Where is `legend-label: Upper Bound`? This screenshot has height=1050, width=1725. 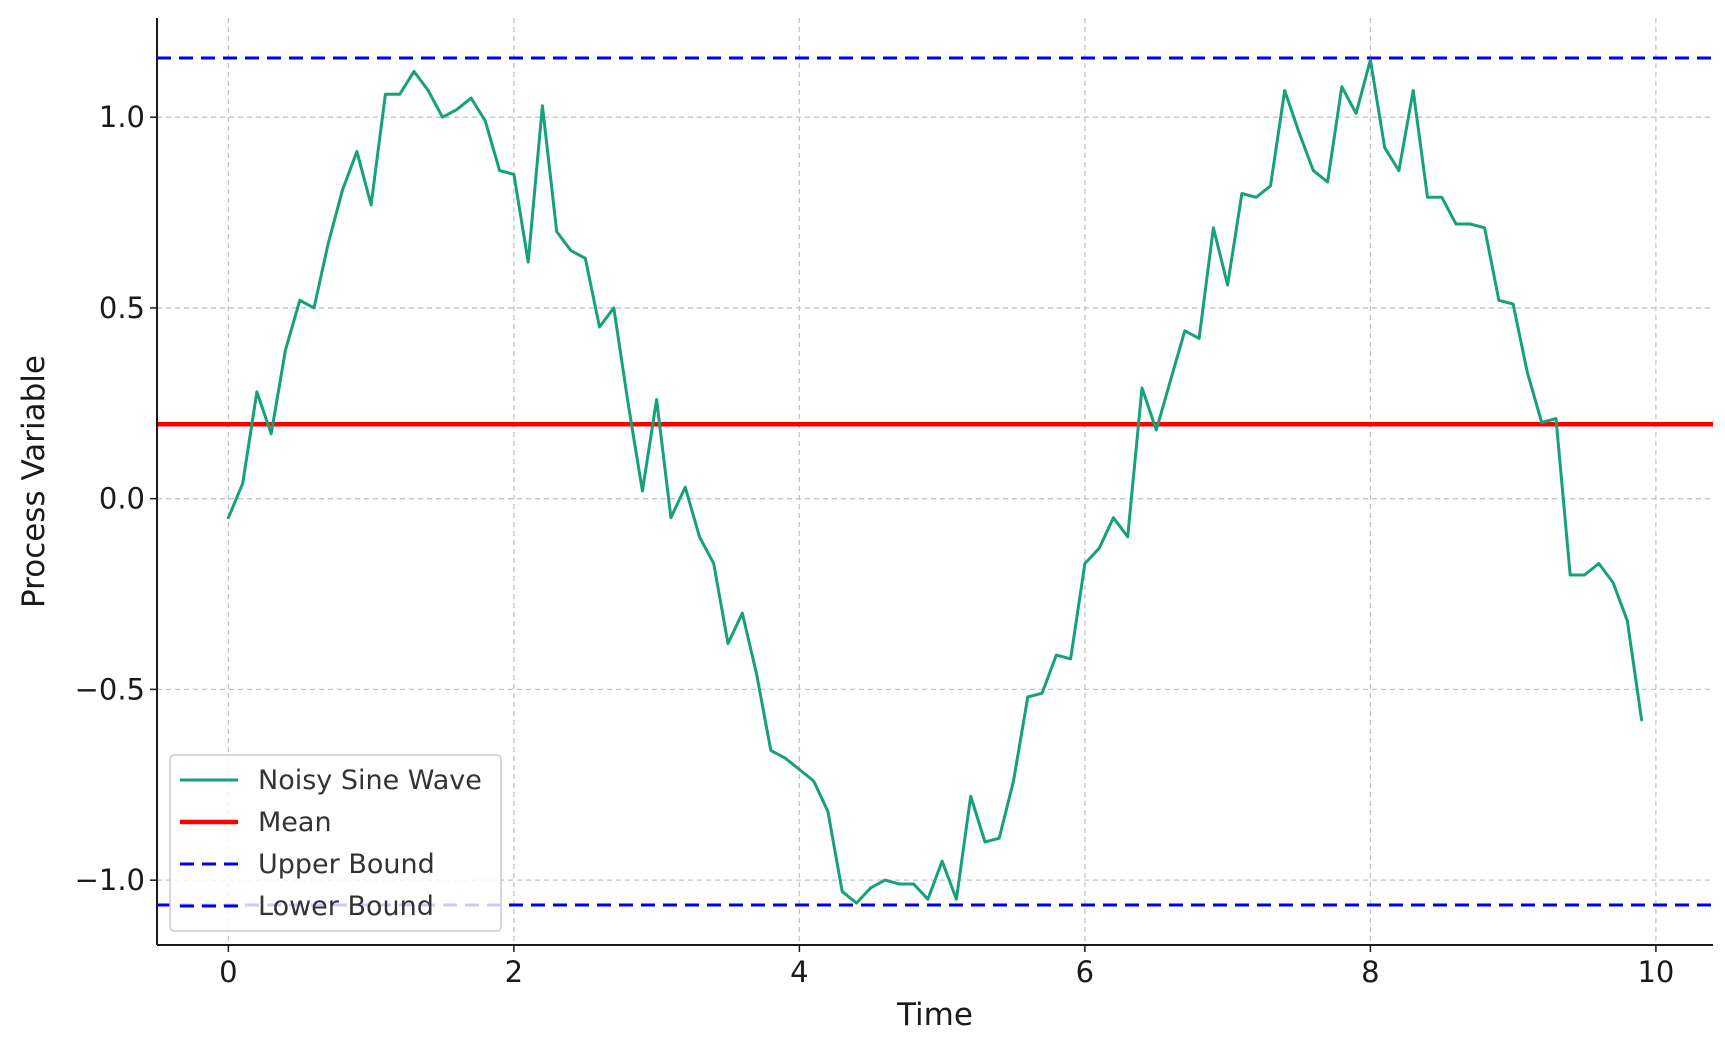
legend-label: Upper Bound is located at coordinates (346, 864).